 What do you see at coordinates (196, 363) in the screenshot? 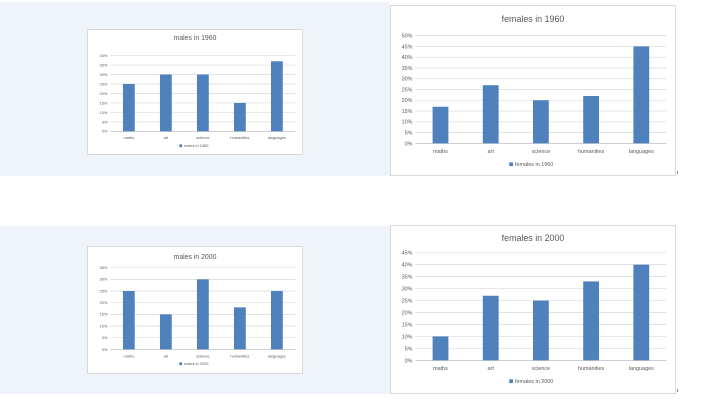
I see `legend-label: males in 2000` at bounding box center [196, 363].